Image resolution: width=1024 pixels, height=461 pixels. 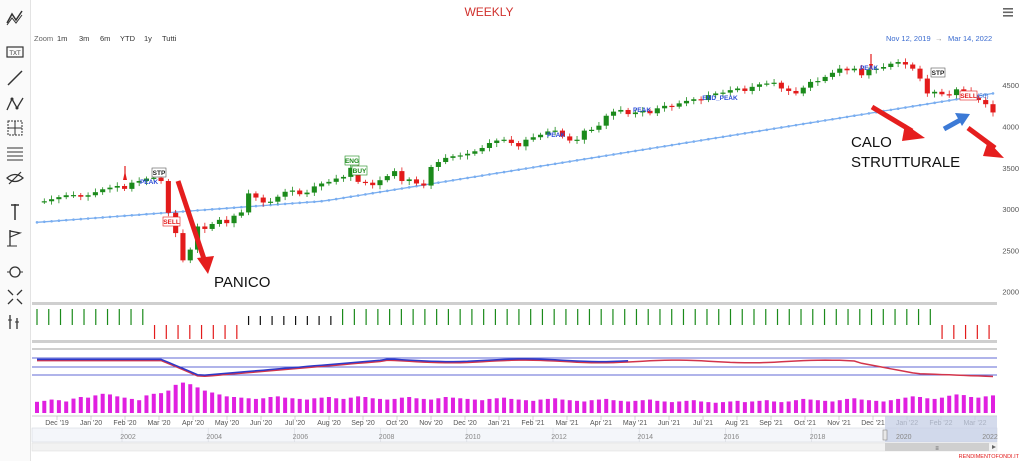 I want to click on zoom-button-all: Tutti, so click(x=169, y=38).